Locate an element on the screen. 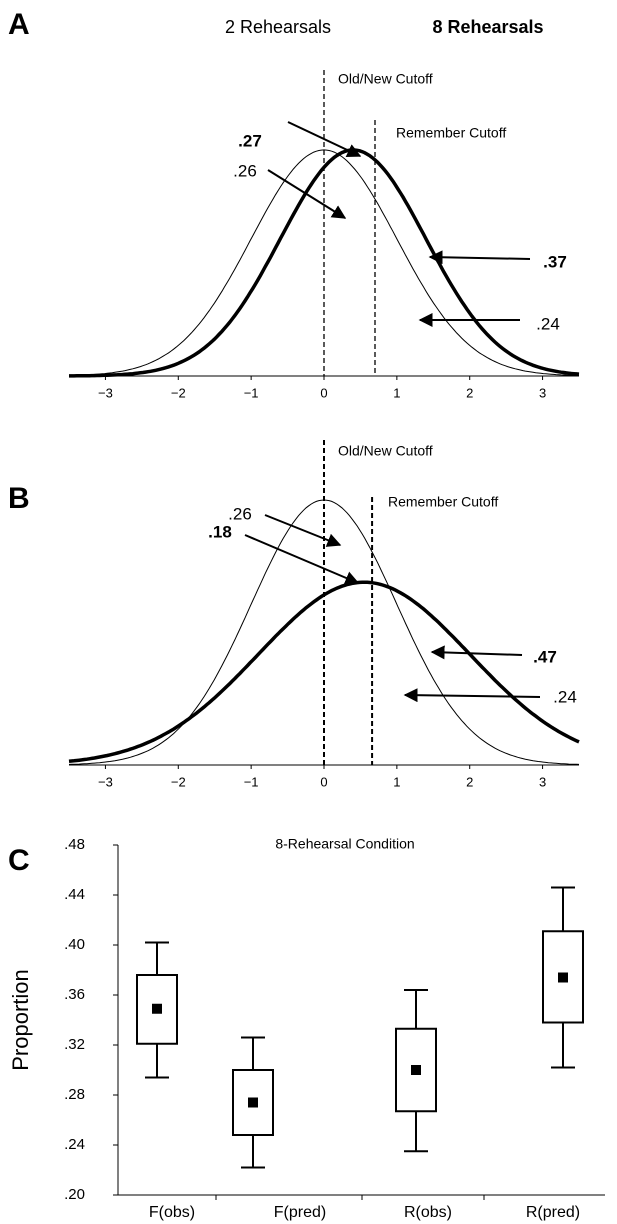 This screenshot has width=617, height=1224. y-tick-label: .40 is located at coordinates (74, 944).